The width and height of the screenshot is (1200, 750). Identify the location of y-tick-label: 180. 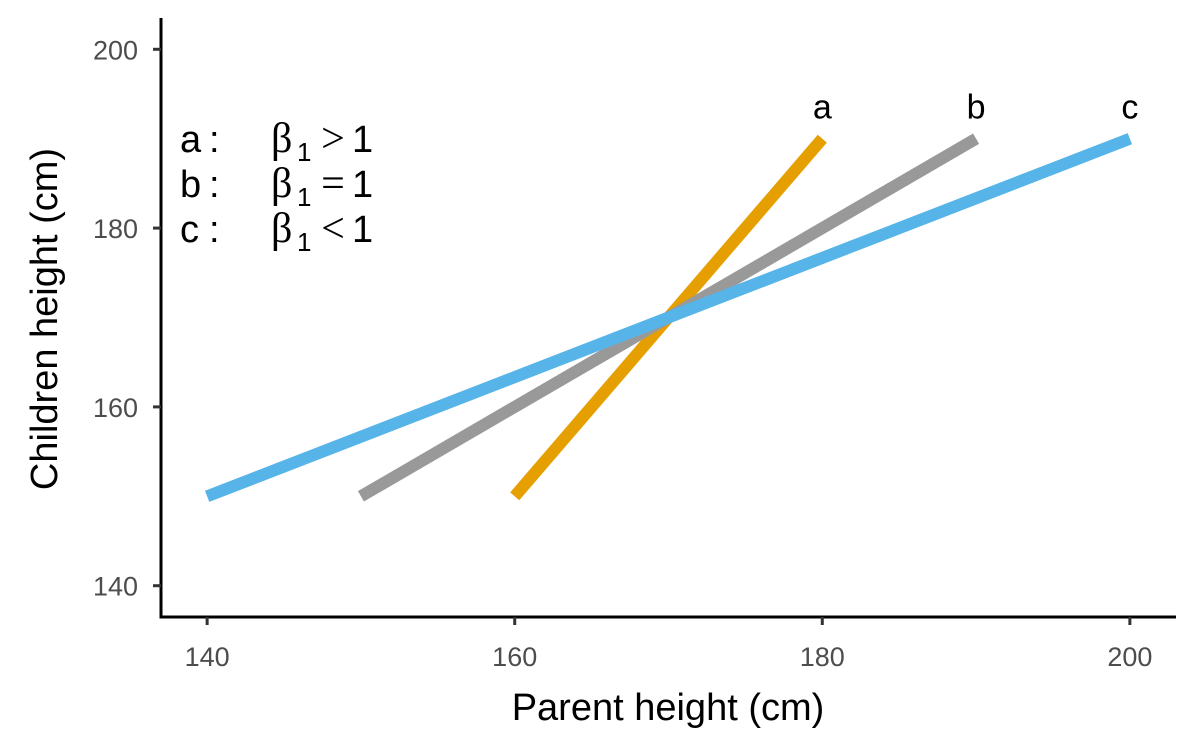
(115, 229).